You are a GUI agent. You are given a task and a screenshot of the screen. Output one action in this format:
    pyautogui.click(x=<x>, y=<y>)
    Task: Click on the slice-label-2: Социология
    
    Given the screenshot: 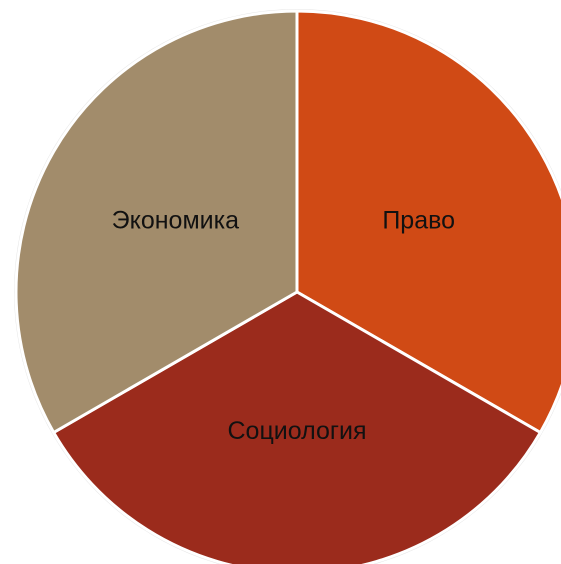 What is the action you would take?
    pyautogui.click(x=297, y=431)
    